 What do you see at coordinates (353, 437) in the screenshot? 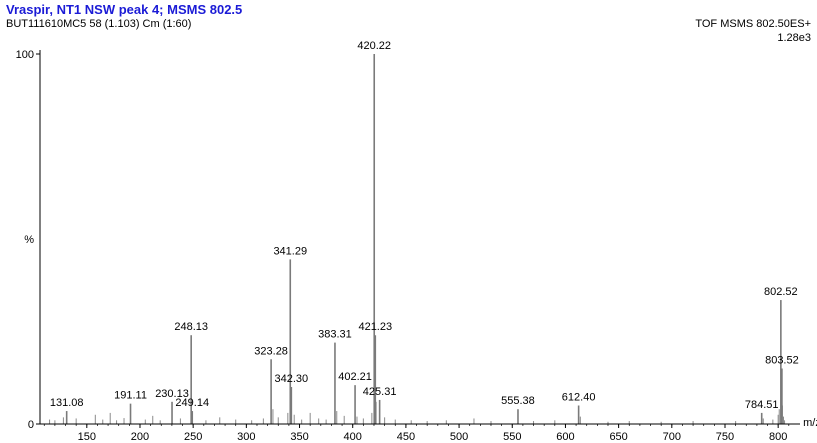
I see `x-tick-label: 400` at bounding box center [353, 437].